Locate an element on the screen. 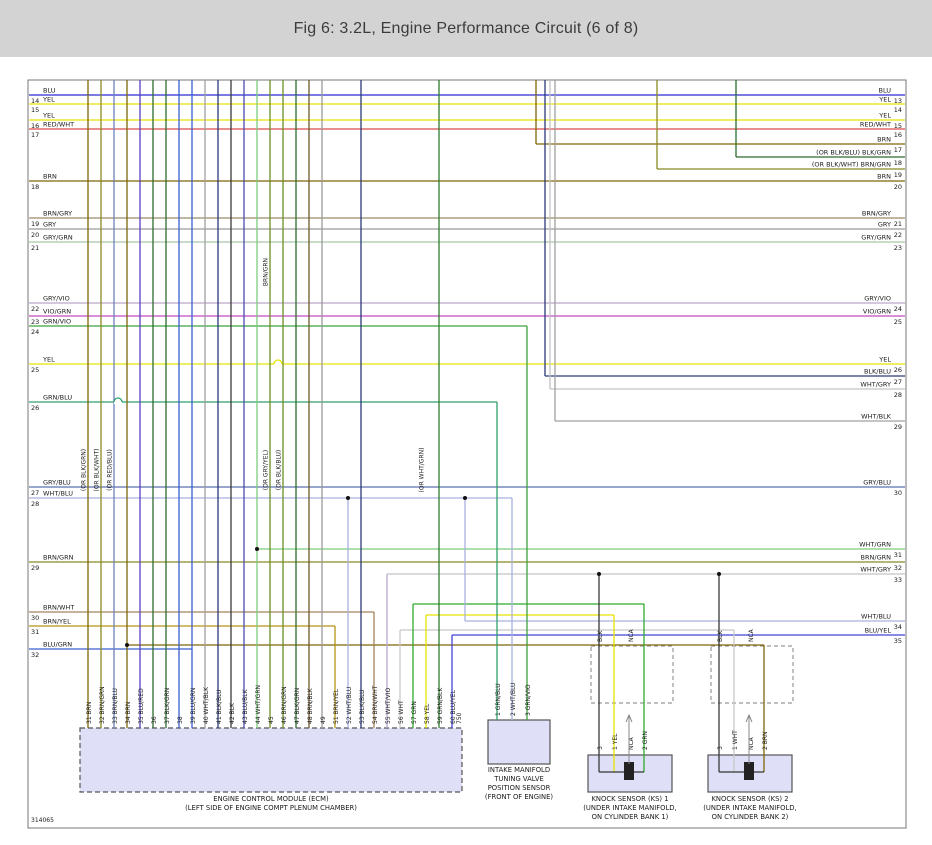 The height and width of the screenshot is (845, 932). svg-text: INTAKE MANIFOLD is located at coordinates (519, 770).